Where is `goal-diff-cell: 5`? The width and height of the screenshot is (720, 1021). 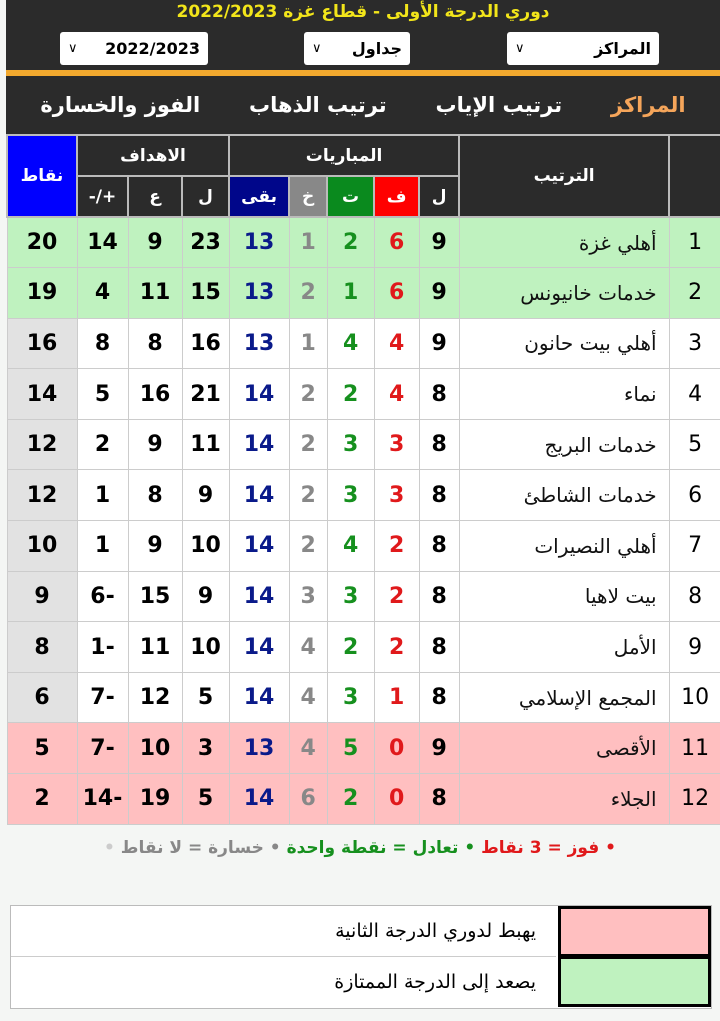
goal-diff-cell: 5 is located at coordinates (102, 394).